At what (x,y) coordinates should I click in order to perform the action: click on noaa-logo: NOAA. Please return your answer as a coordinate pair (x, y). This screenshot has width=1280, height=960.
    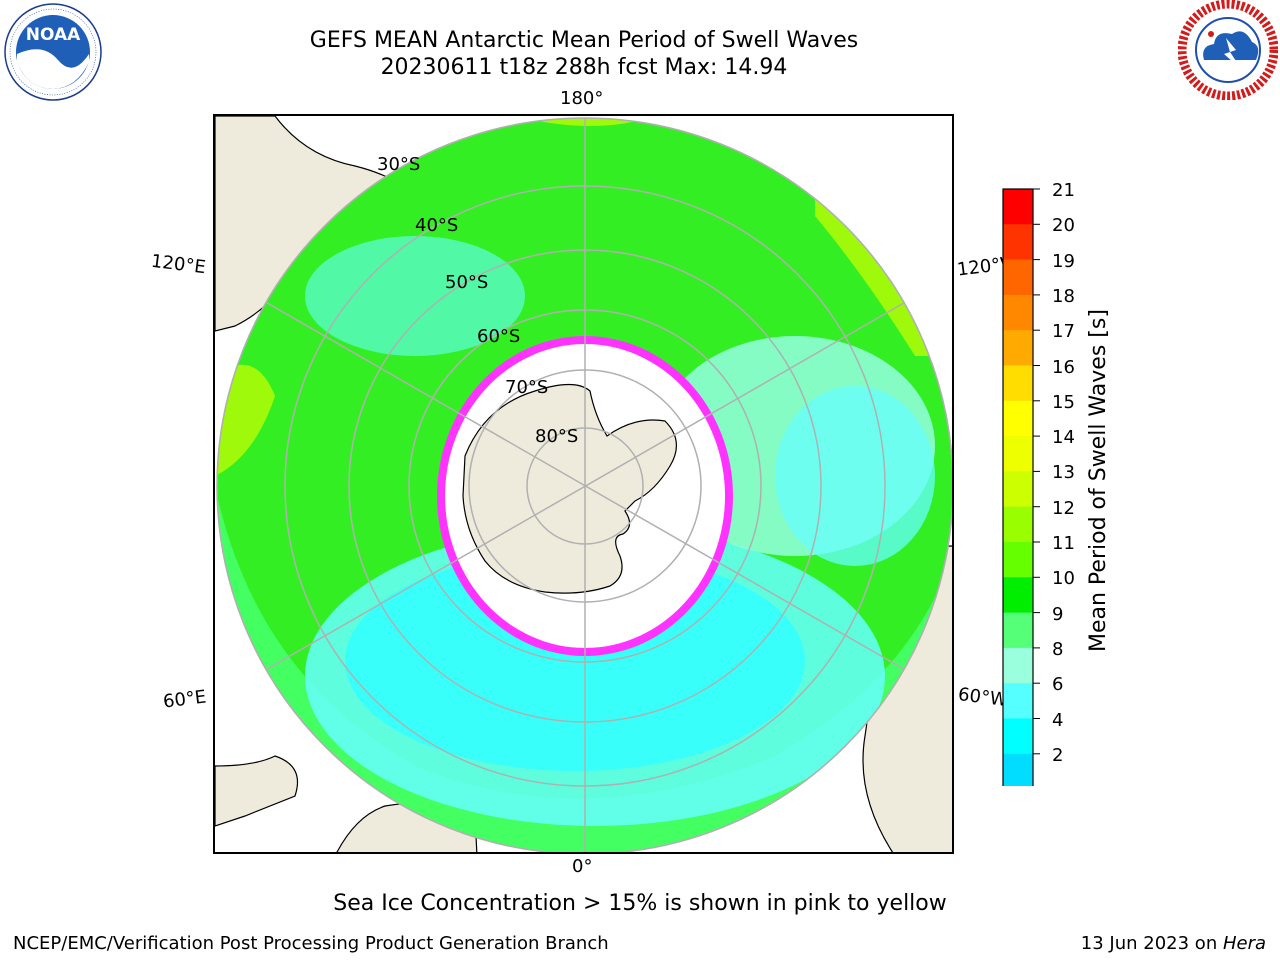
    Looking at the image, I should click on (53, 52).